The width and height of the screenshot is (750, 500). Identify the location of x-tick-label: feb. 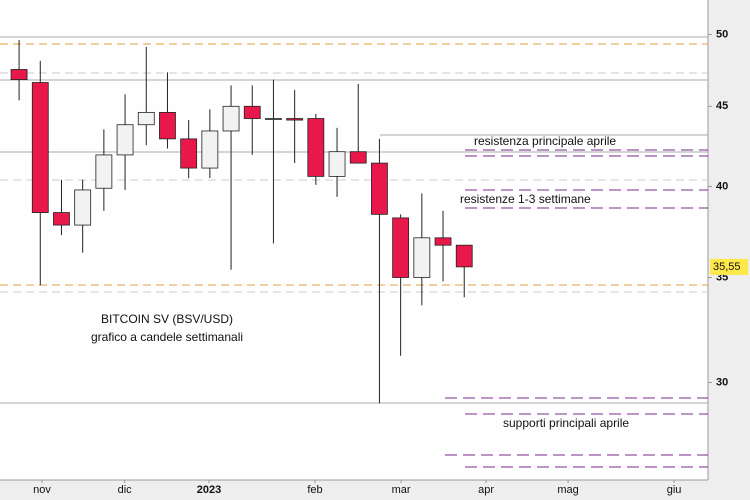
(314, 490).